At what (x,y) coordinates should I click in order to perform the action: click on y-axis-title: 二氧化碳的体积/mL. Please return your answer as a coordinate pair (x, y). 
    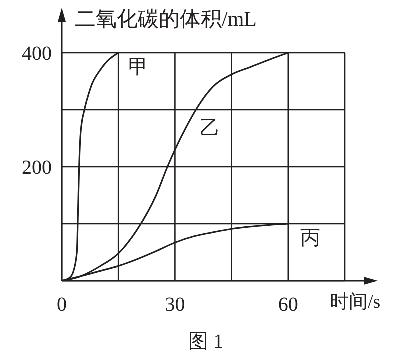
    Looking at the image, I should click on (166, 19).